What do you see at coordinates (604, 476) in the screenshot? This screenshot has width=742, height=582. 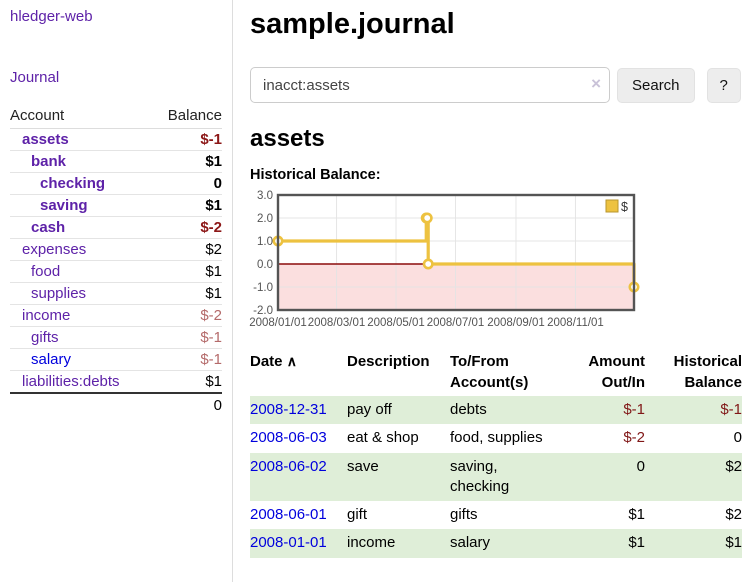 I see `transaction-amount: 0` at bounding box center [604, 476].